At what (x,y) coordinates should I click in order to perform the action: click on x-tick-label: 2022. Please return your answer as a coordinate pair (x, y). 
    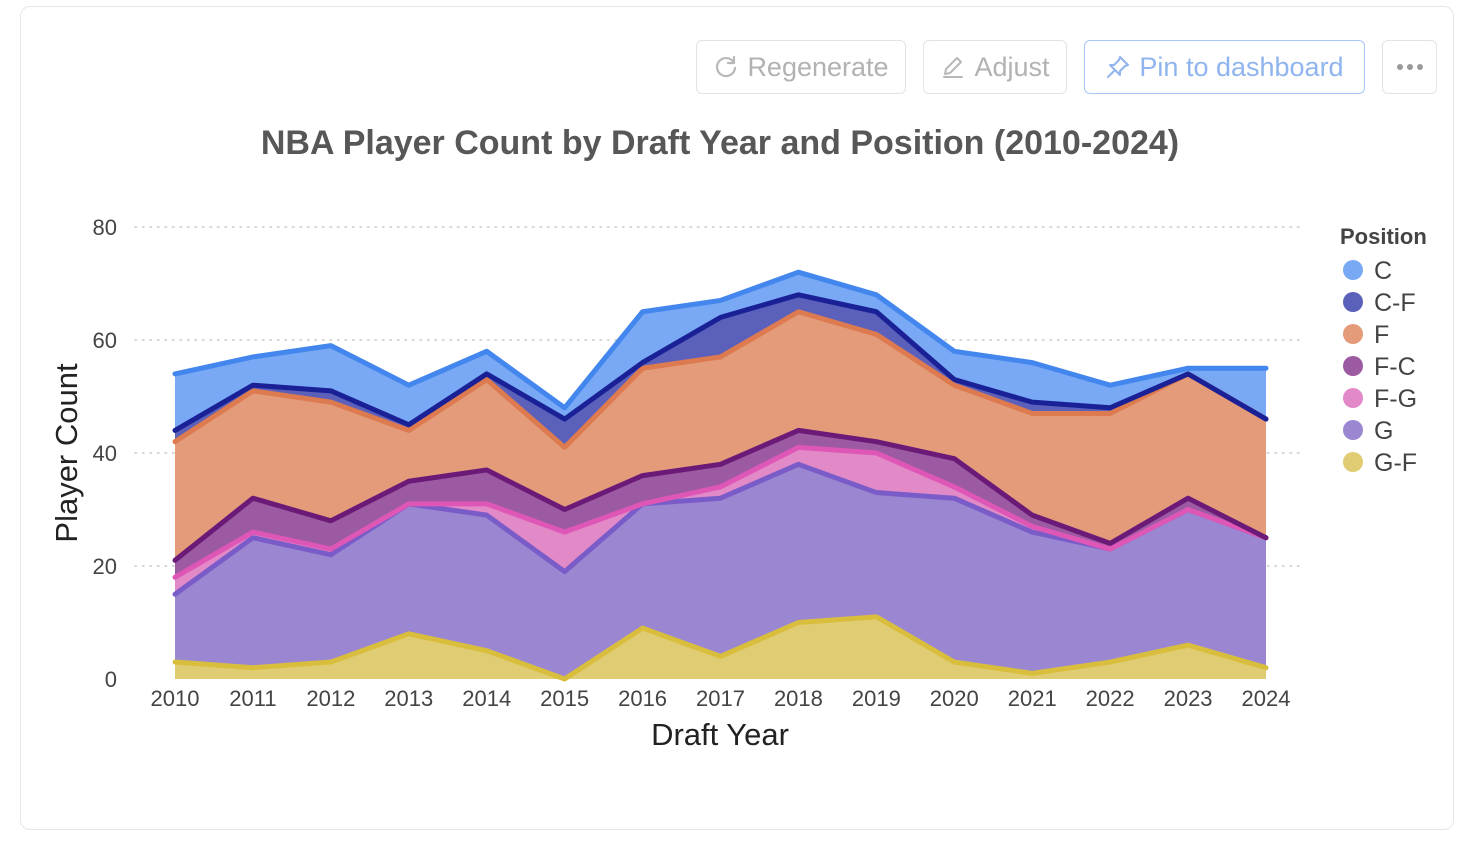
    Looking at the image, I should click on (1110, 698).